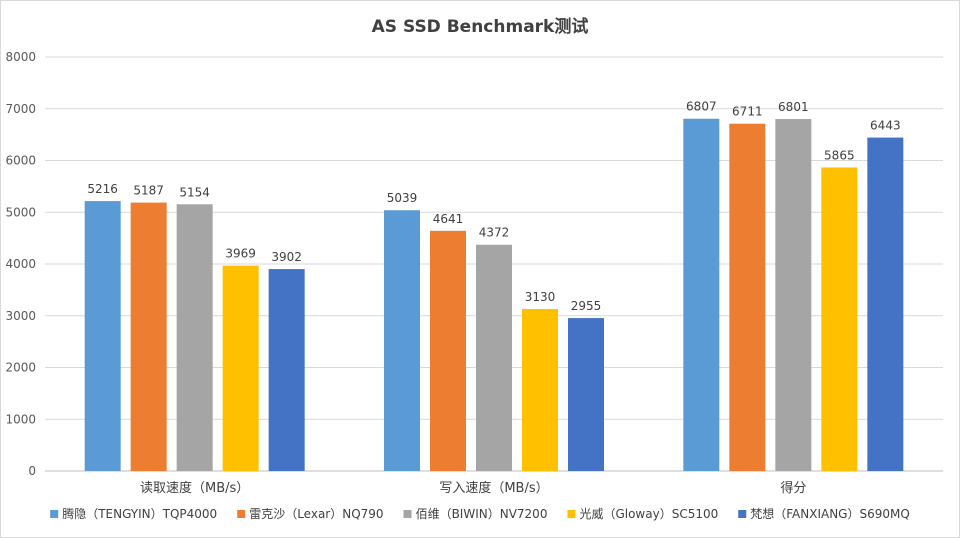 This screenshot has height=538, width=960. I want to click on legend-item: 腾隐（TENGYIN）TQP4000, so click(133, 513).